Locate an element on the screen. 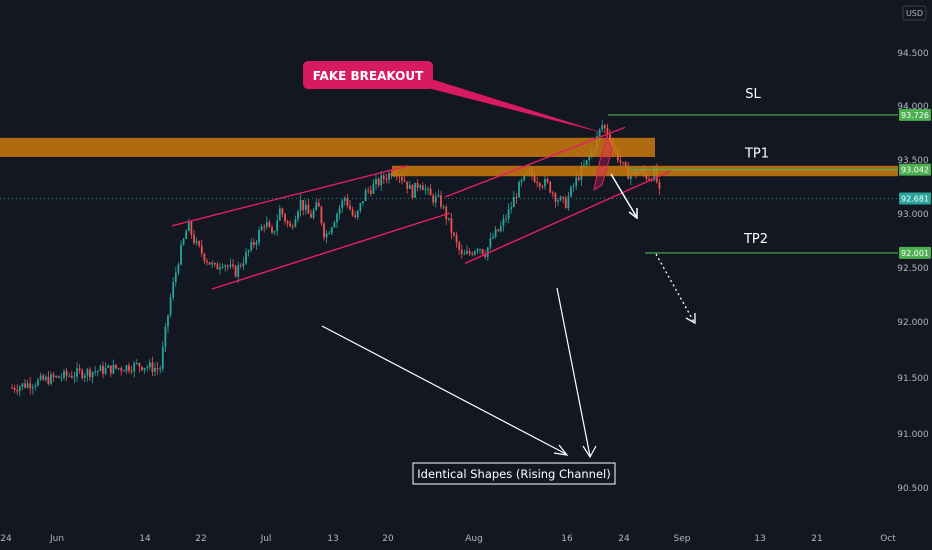 Image resolution: width=932 pixels, height=550 pixels. x-tick-label: 20 is located at coordinates (388, 539).